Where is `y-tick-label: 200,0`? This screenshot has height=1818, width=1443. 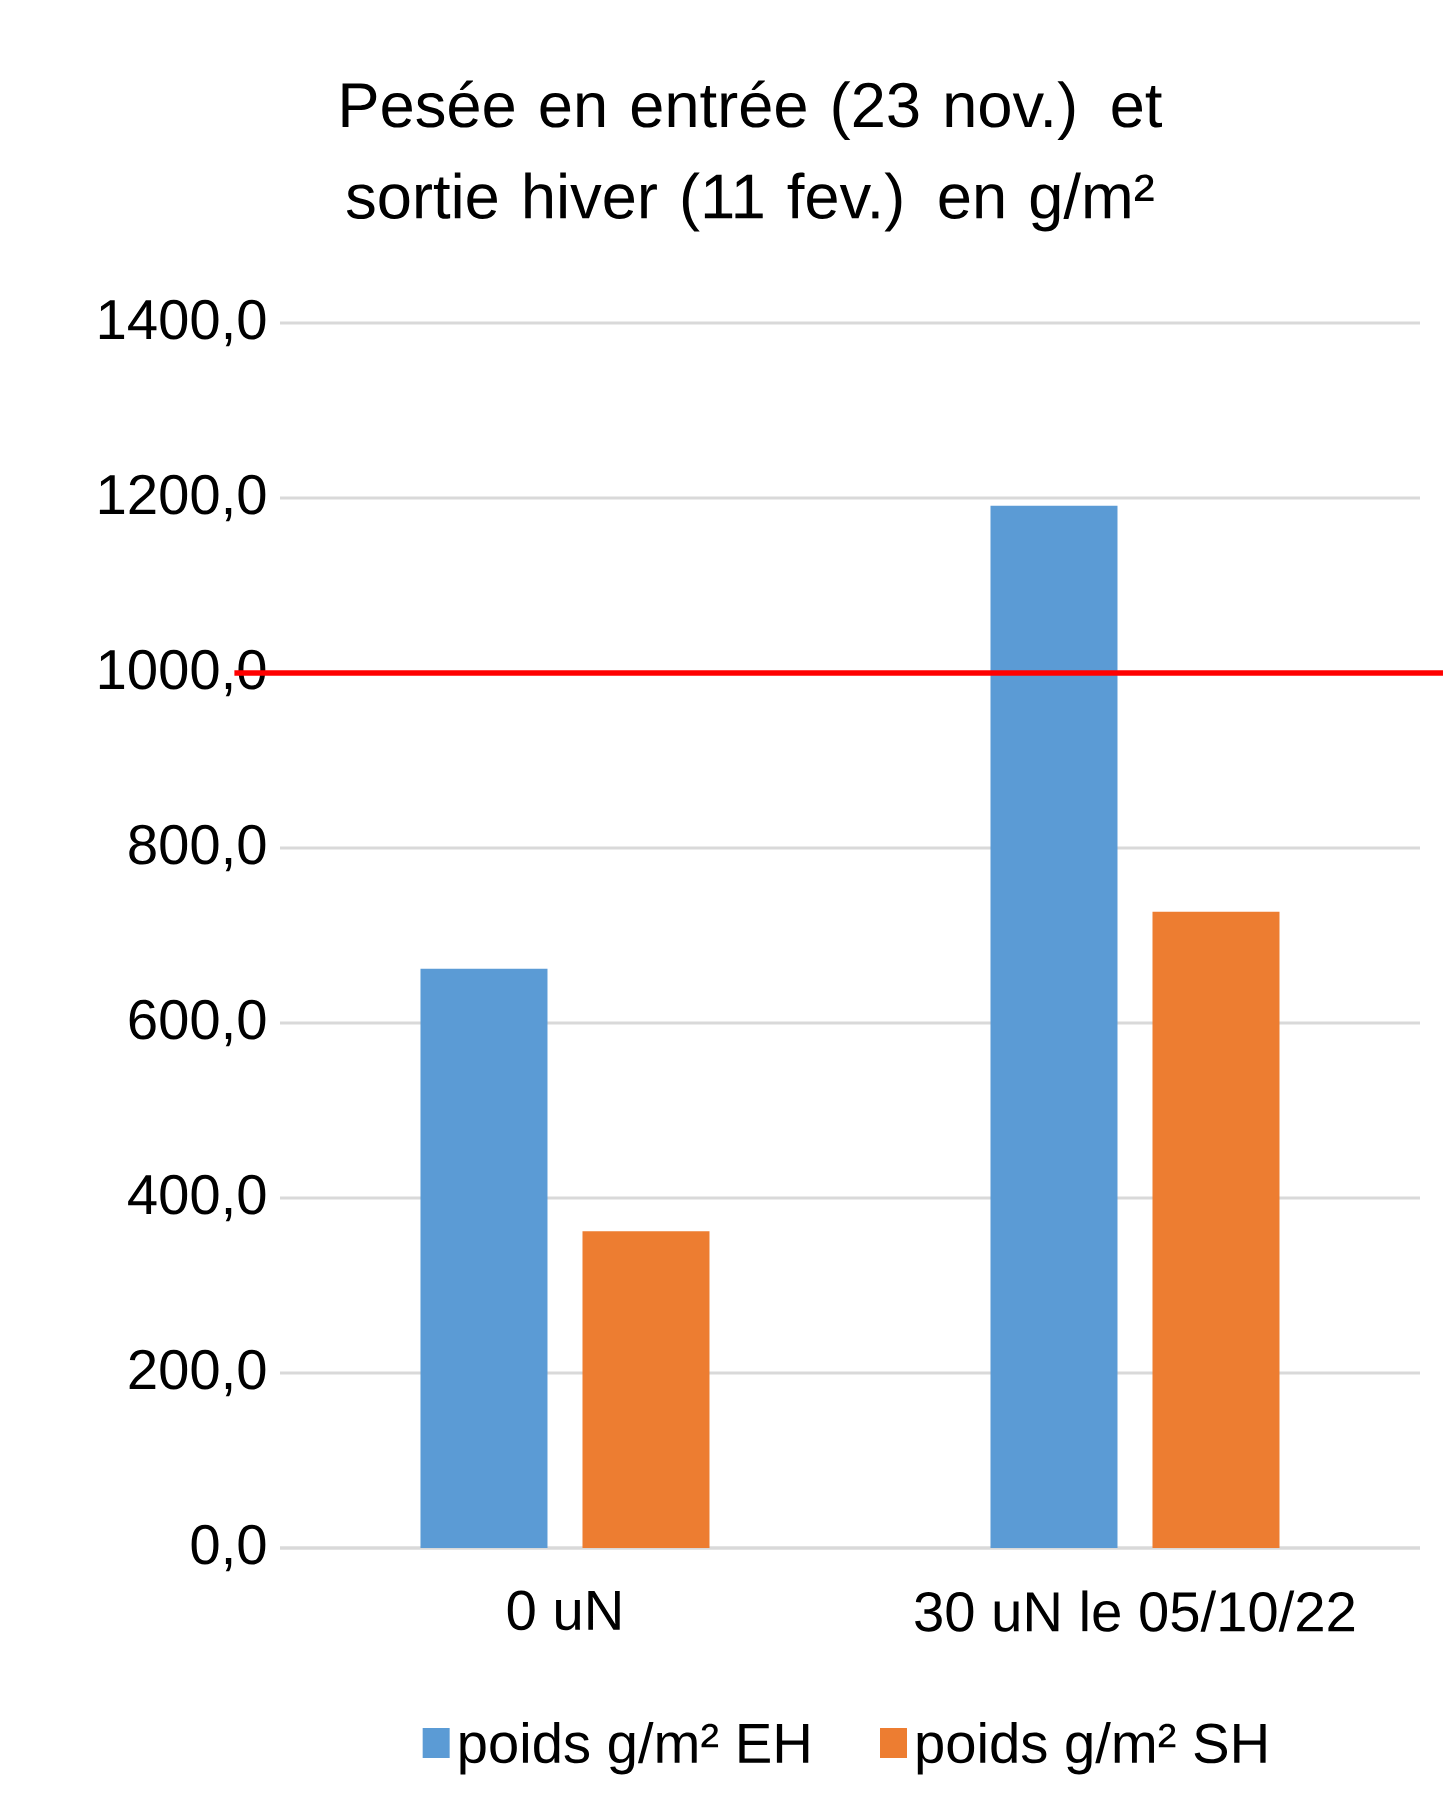
y-tick-label: 200,0 is located at coordinates (197, 1373).